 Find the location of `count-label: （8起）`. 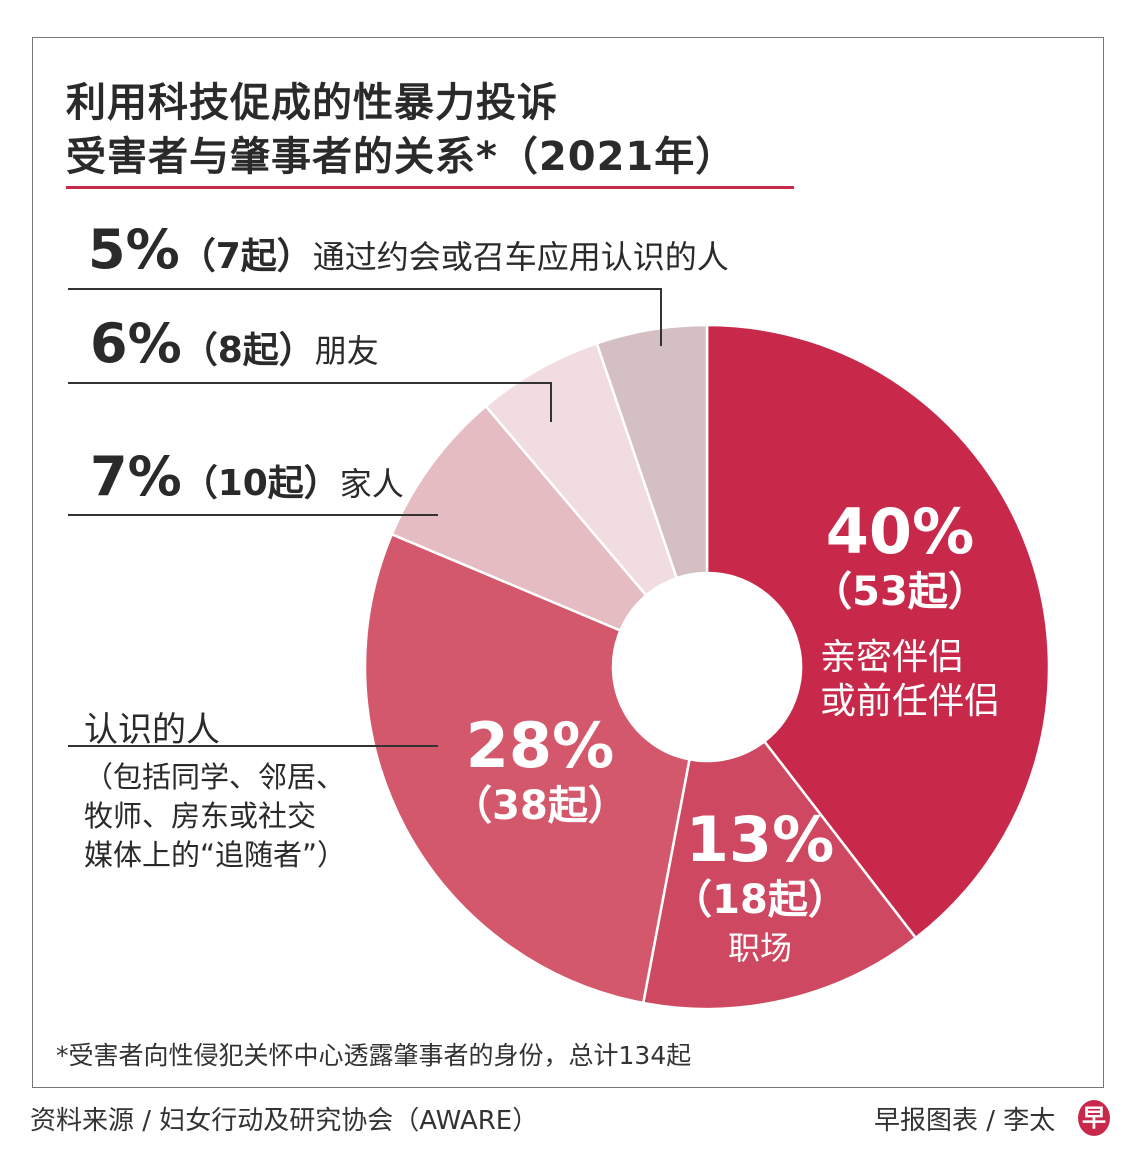

count-label: （8起） is located at coordinates (248, 350).